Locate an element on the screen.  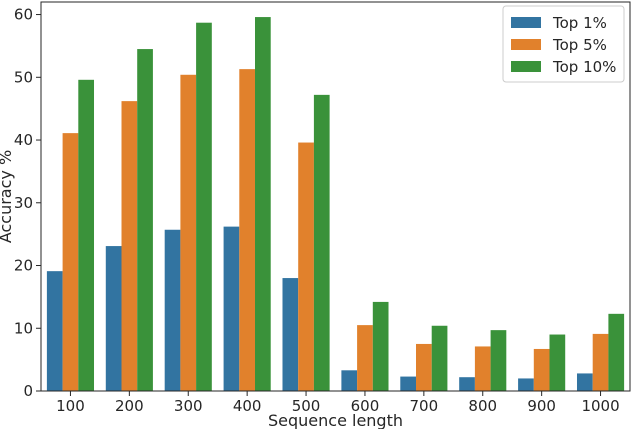
legend: Top 1% Top 5% Top 10% is located at coordinates (563, 44).